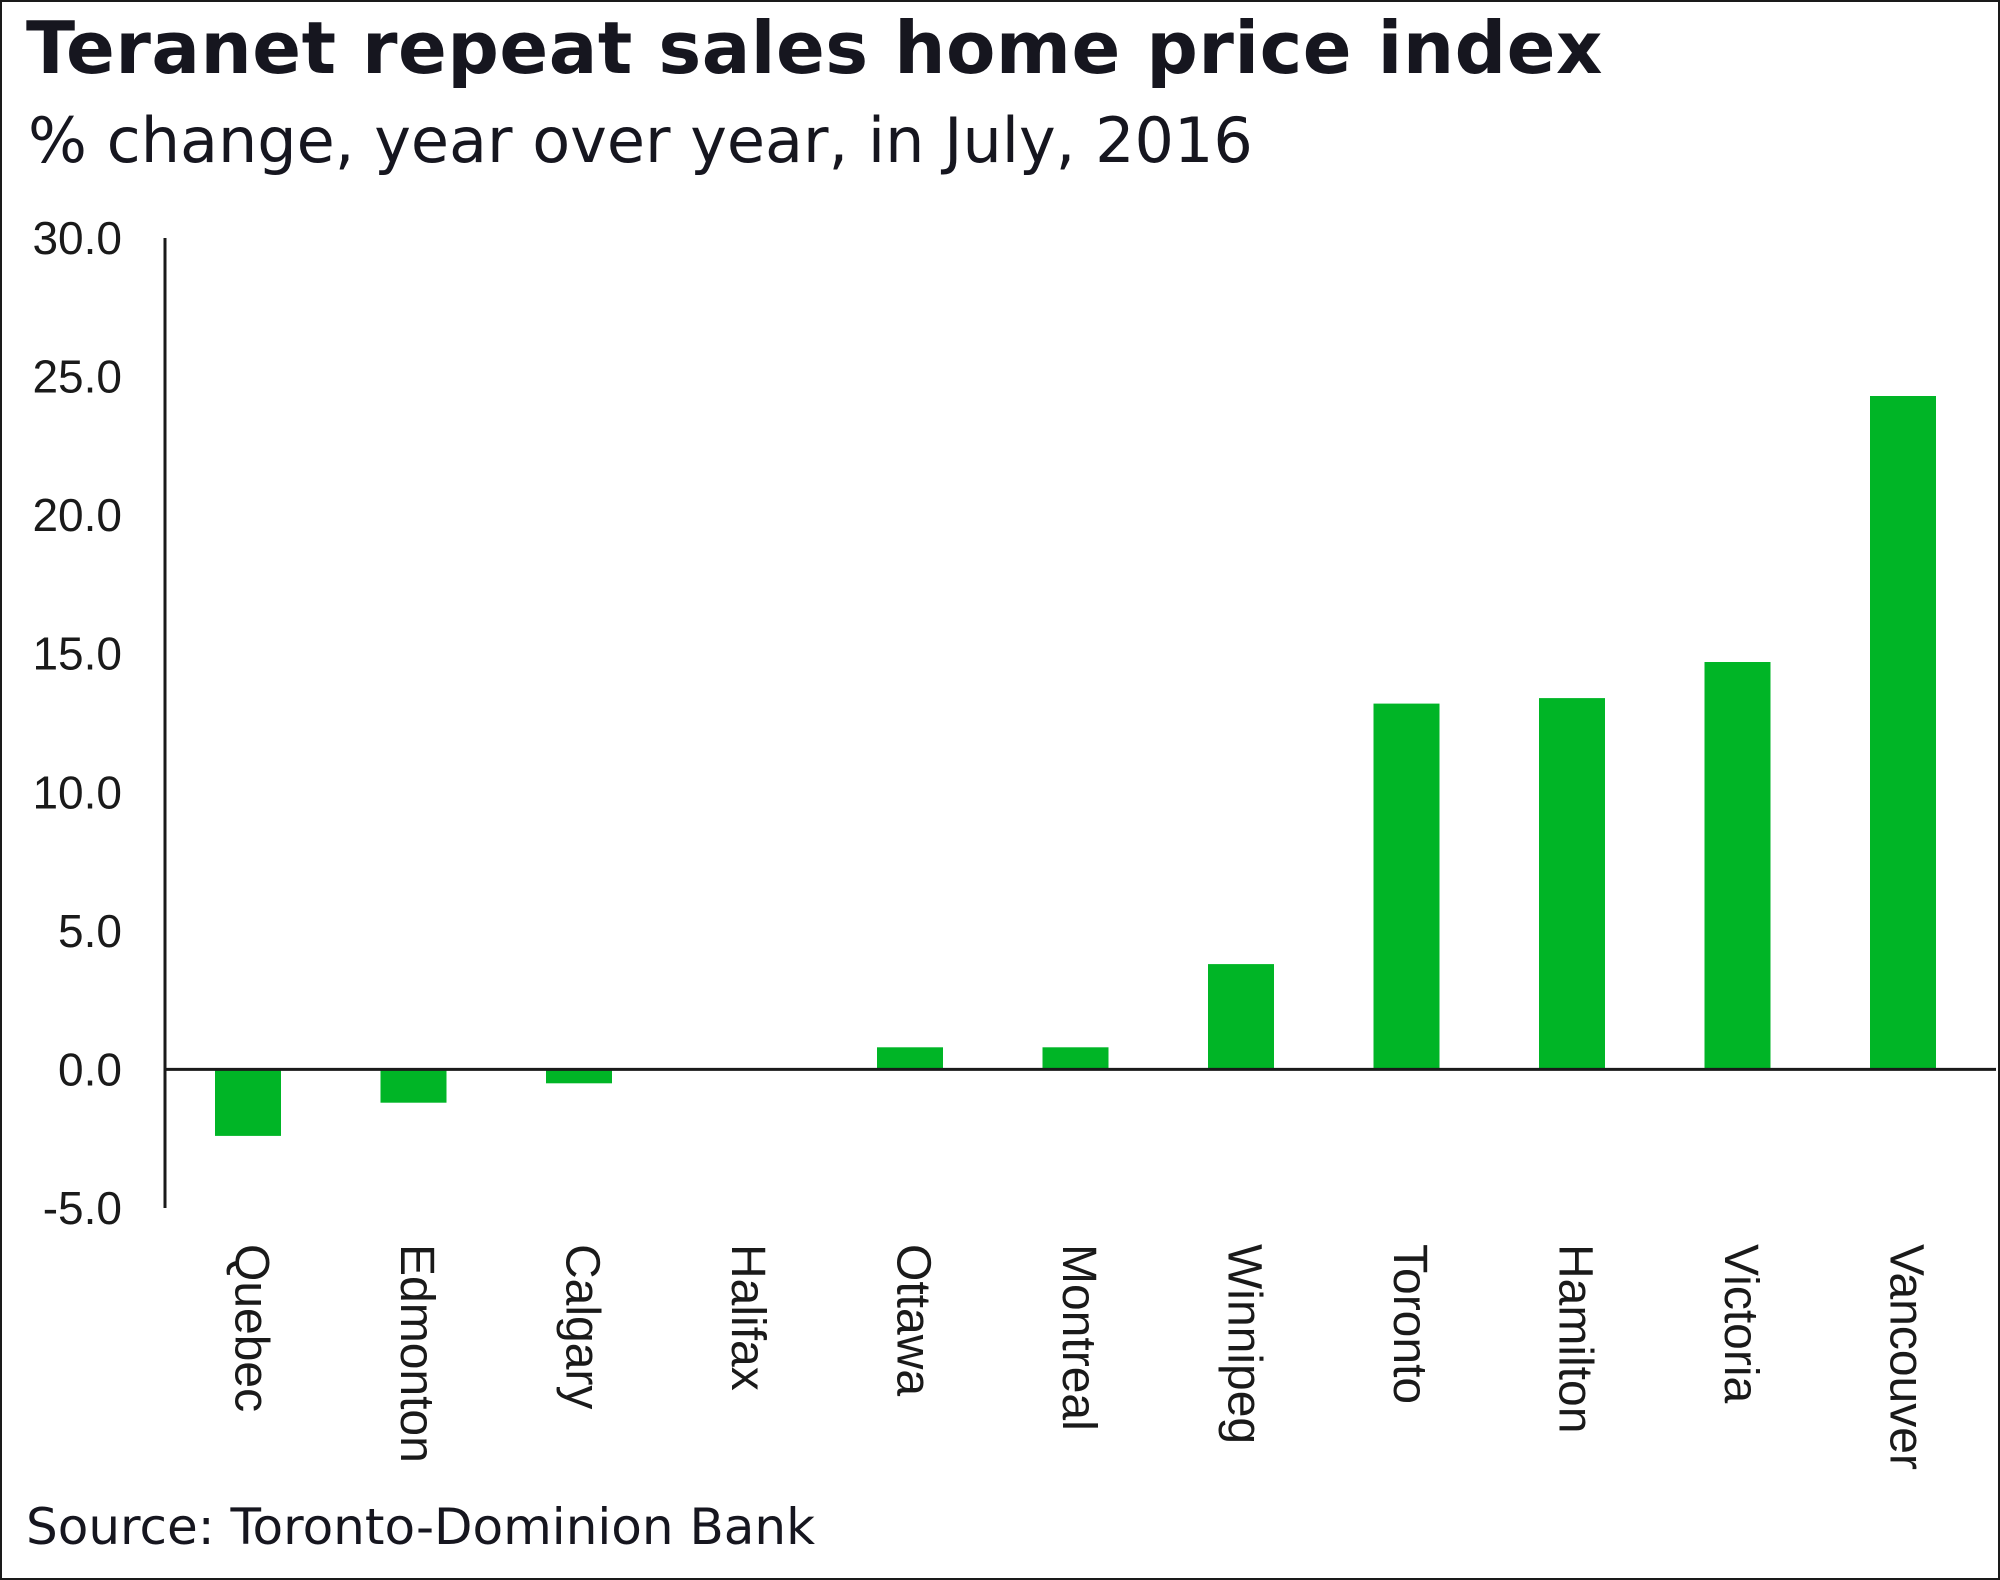 Image resolution: width=2000 pixels, height=1580 pixels. What do you see at coordinates (82, 1208) in the screenshot?
I see `y-tick-label: -5.0` at bounding box center [82, 1208].